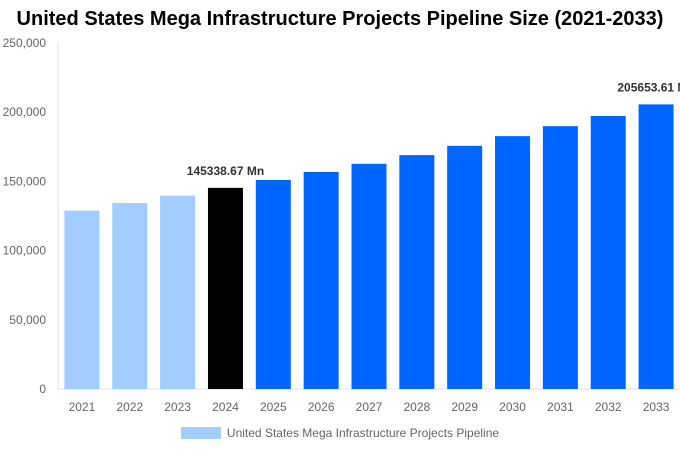  What do you see at coordinates (464, 407) in the screenshot?
I see `x-tick-label: 2029` at bounding box center [464, 407].